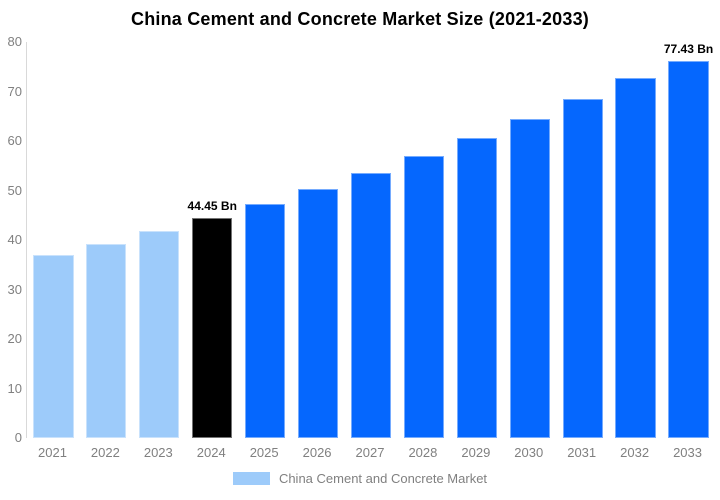 The width and height of the screenshot is (720, 500). What do you see at coordinates (105, 452) in the screenshot?
I see `x-axis-label: 2022` at bounding box center [105, 452].